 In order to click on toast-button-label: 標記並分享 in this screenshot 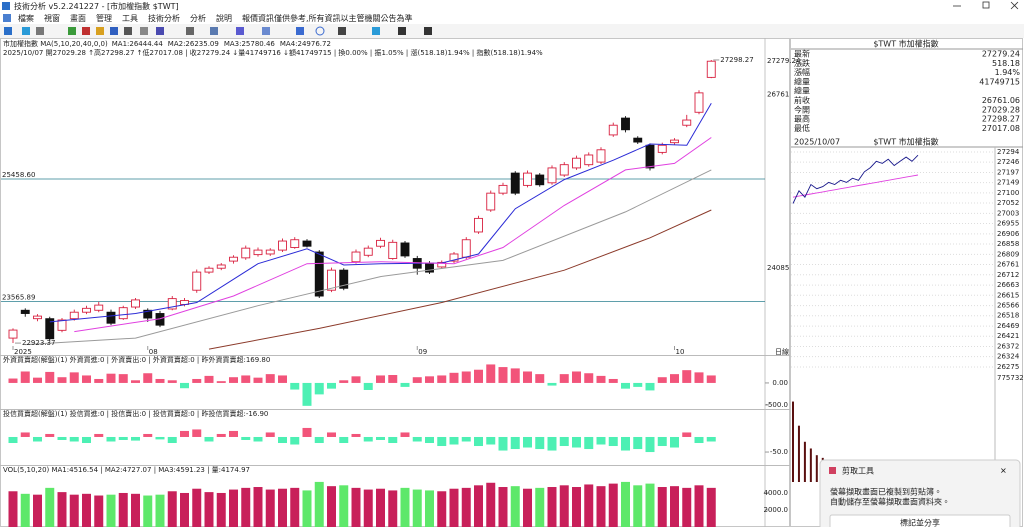, I will do `click(920, 522)`.